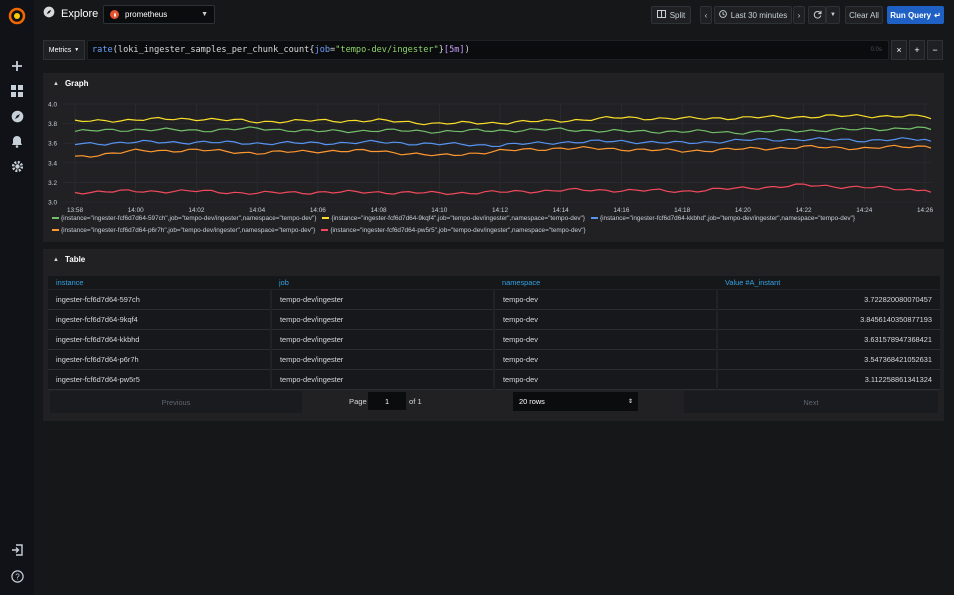  Describe the element at coordinates (383, 299) in the screenshot. I see `cell-job: tempo-dev/ingester` at that location.